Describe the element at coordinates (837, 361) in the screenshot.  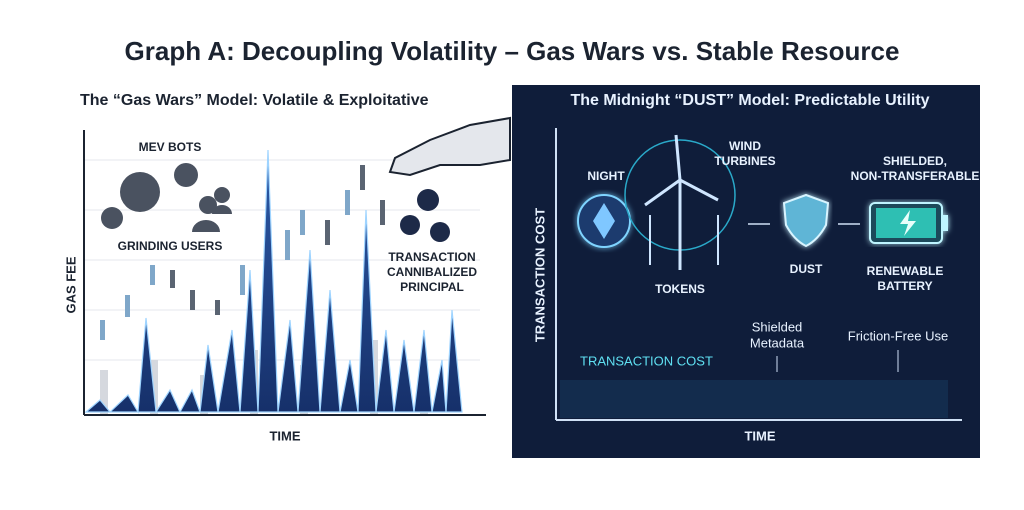
I see `annotation-ticks` at that location.